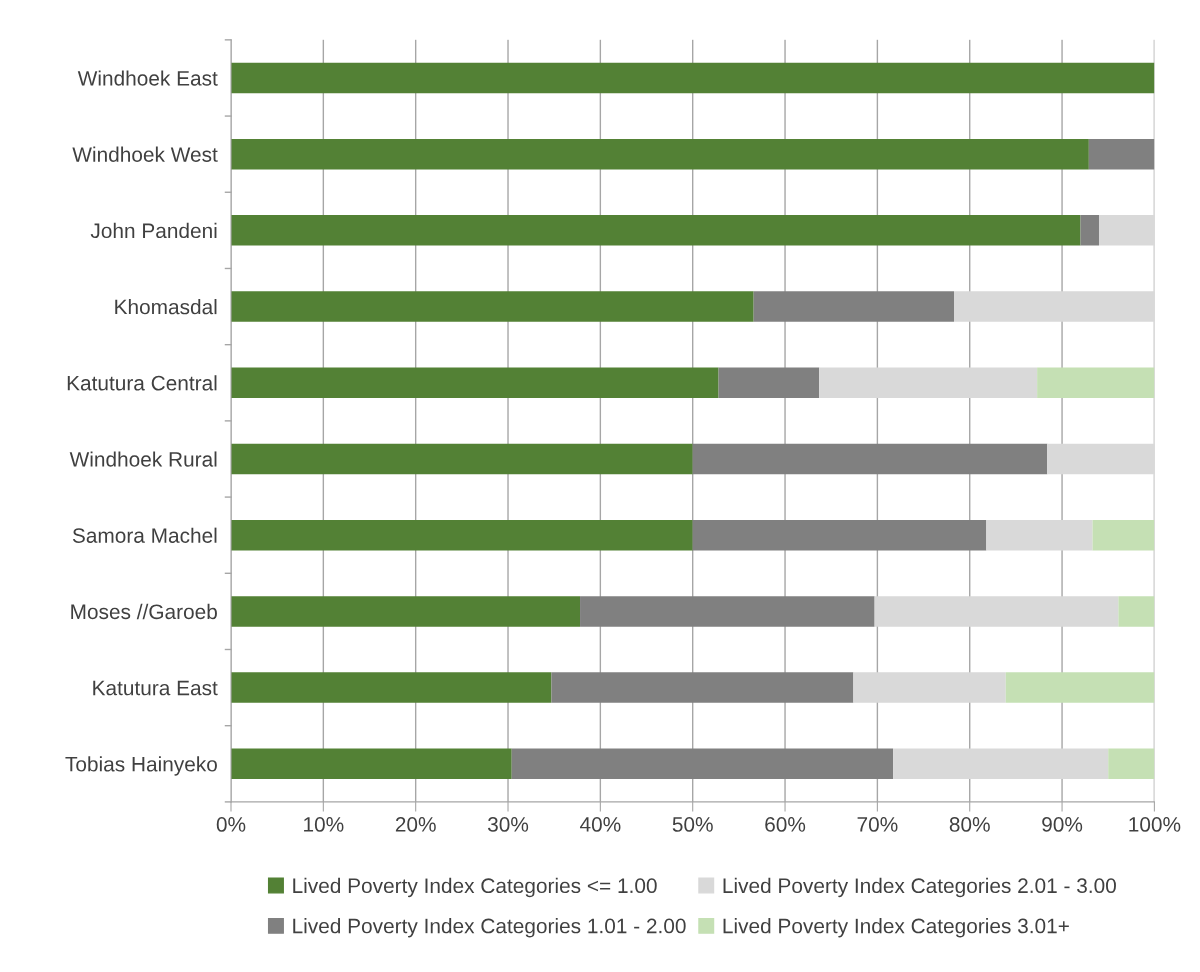 The image size is (1200, 972). What do you see at coordinates (324, 824) in the screenshot?
I see `x-tick-label: 10%` at bounding box center [324, 824].